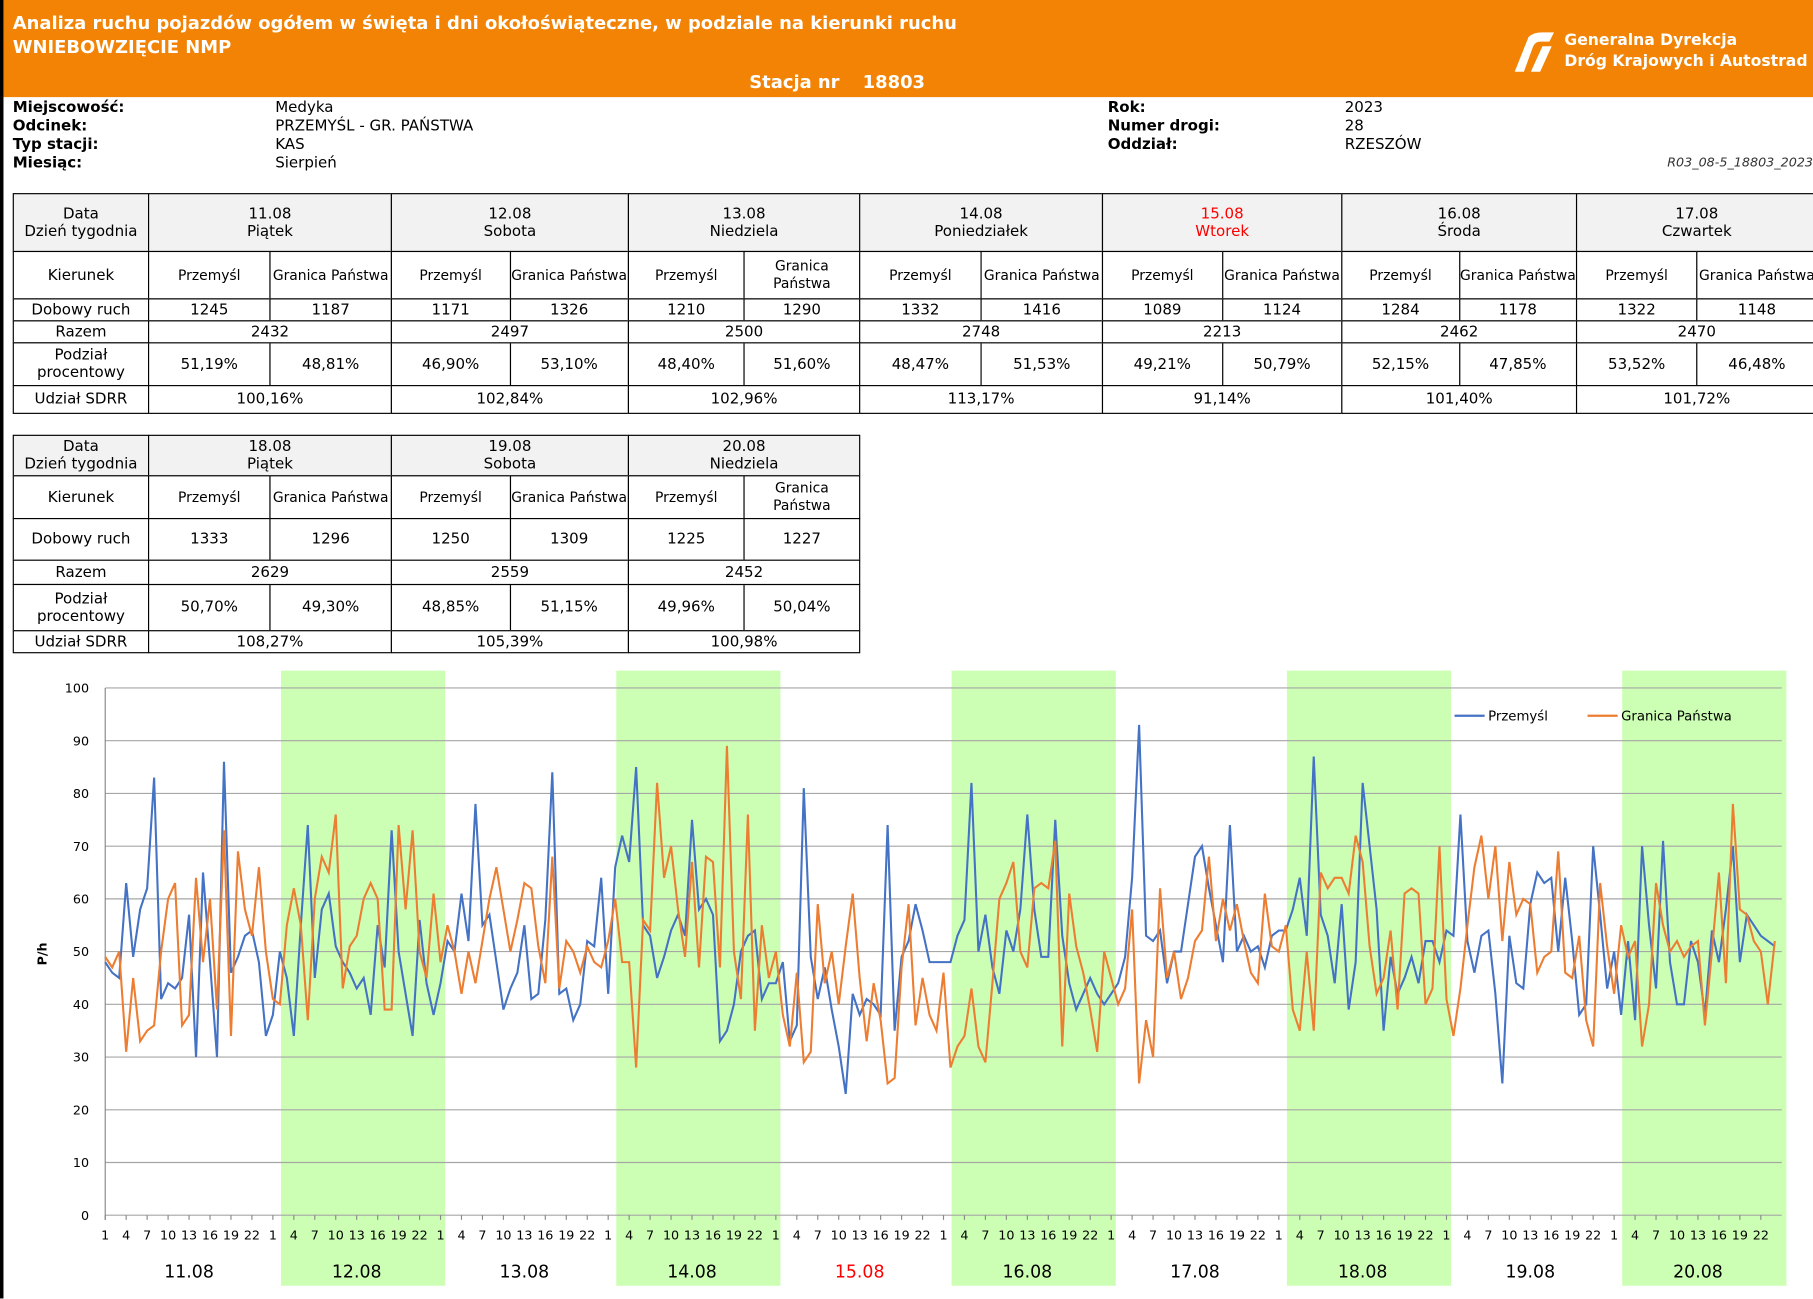  Describe the element at coordinates (1383, 145) in the screenshot. I see `info-value: RZESZÓW` at that location.